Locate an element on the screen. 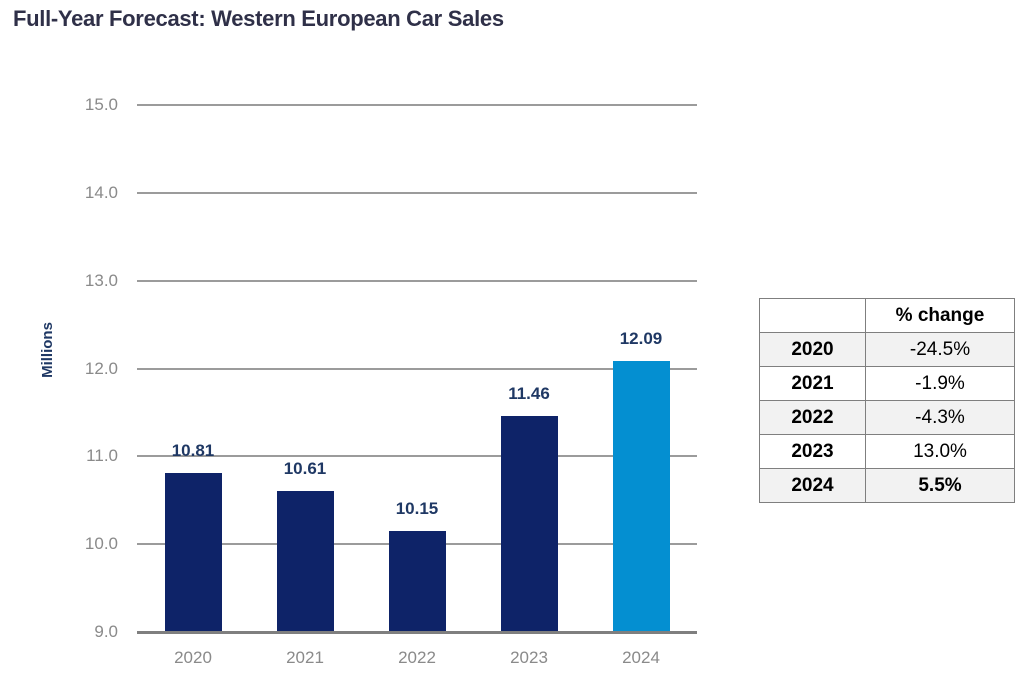  table-row-2020: 2020 -24.5% is located at coordinates (887, 349).